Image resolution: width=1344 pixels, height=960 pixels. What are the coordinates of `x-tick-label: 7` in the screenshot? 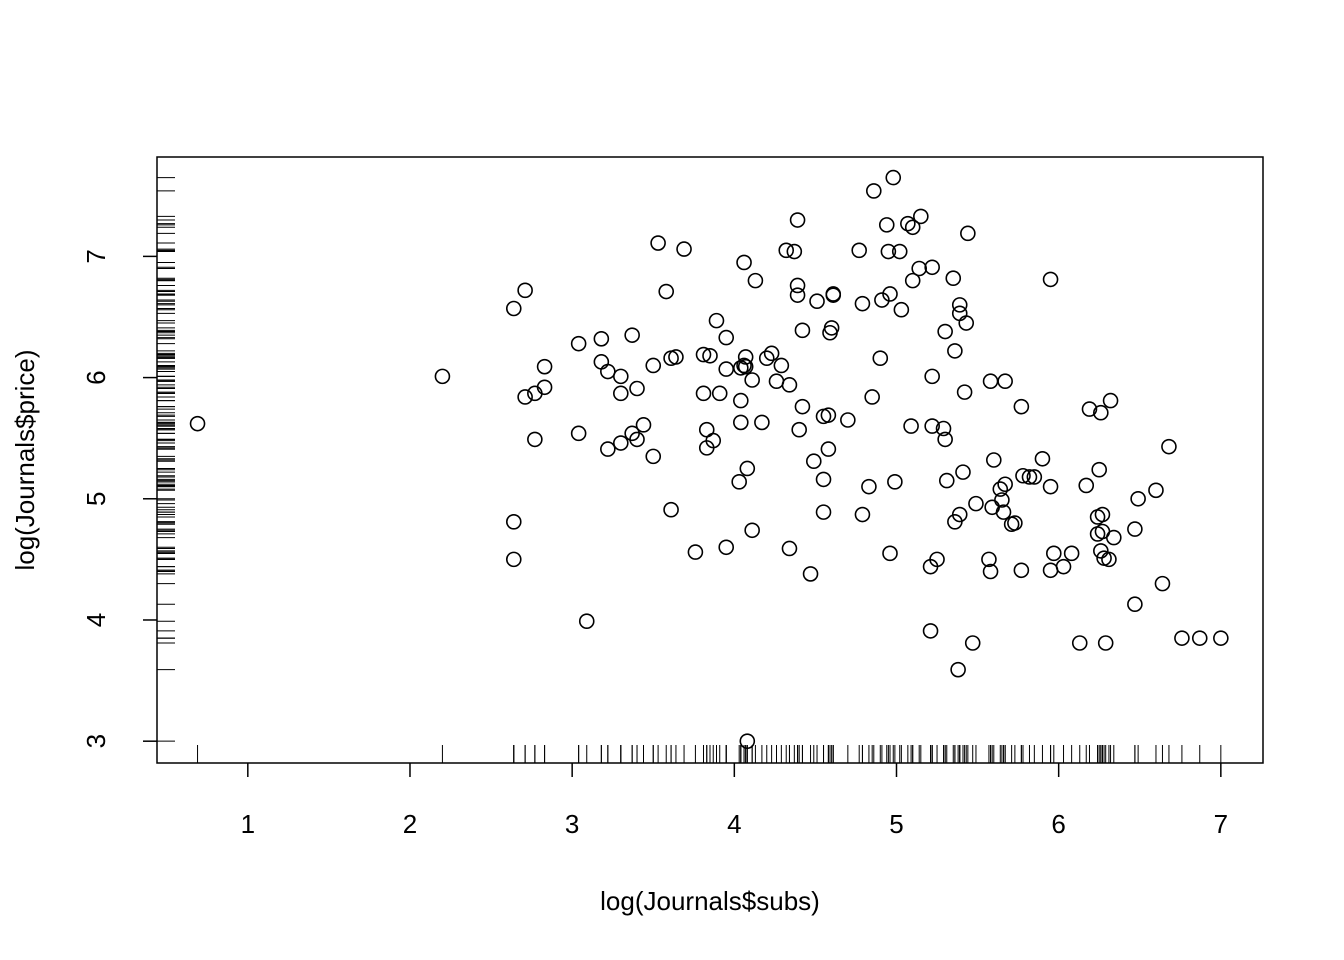 It's located at (1221, 824).